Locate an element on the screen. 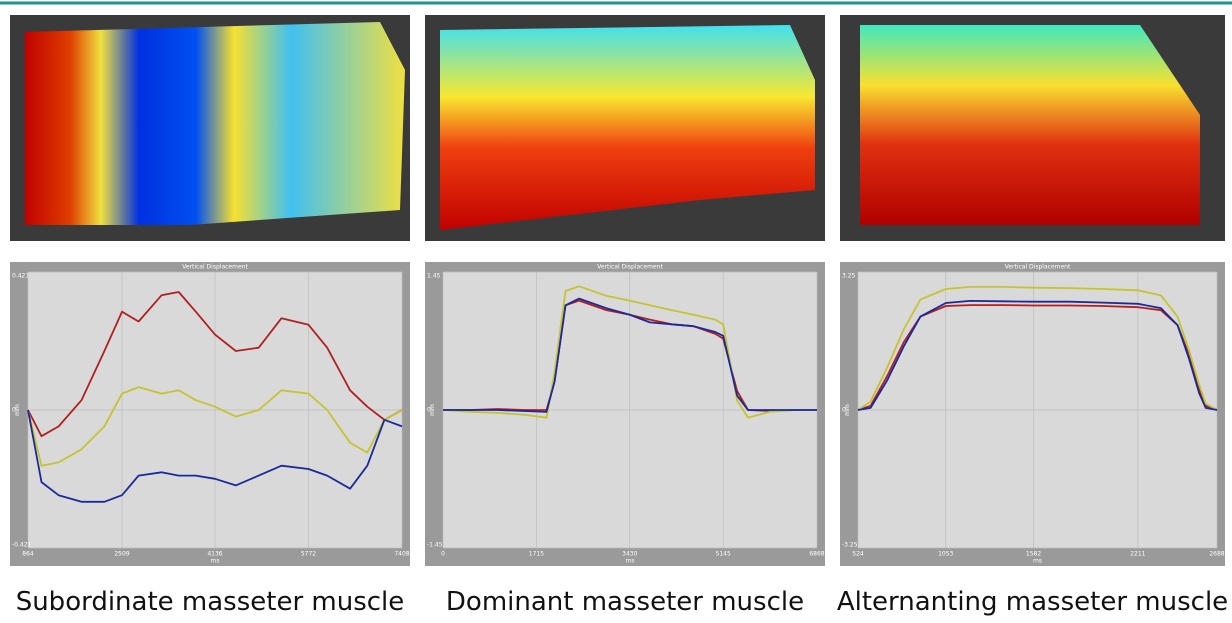  x-tick-label: 1582 is located at coordinates (1033, 554).